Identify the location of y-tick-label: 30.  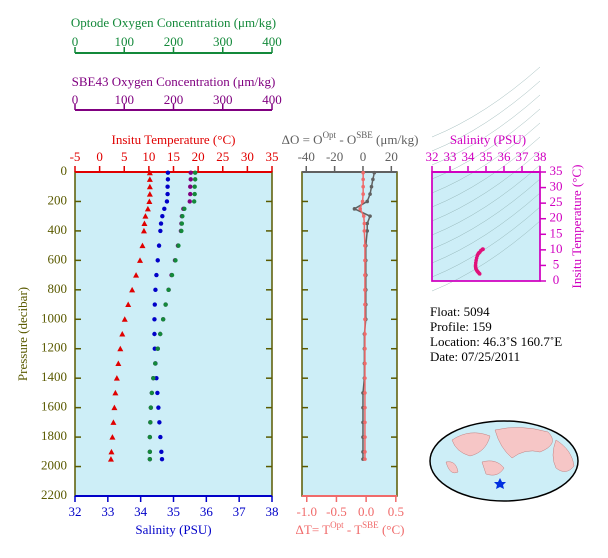
(556, 186).